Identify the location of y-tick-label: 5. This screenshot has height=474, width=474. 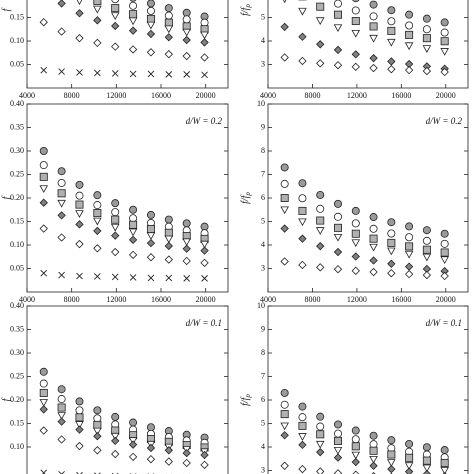
(263, 220).